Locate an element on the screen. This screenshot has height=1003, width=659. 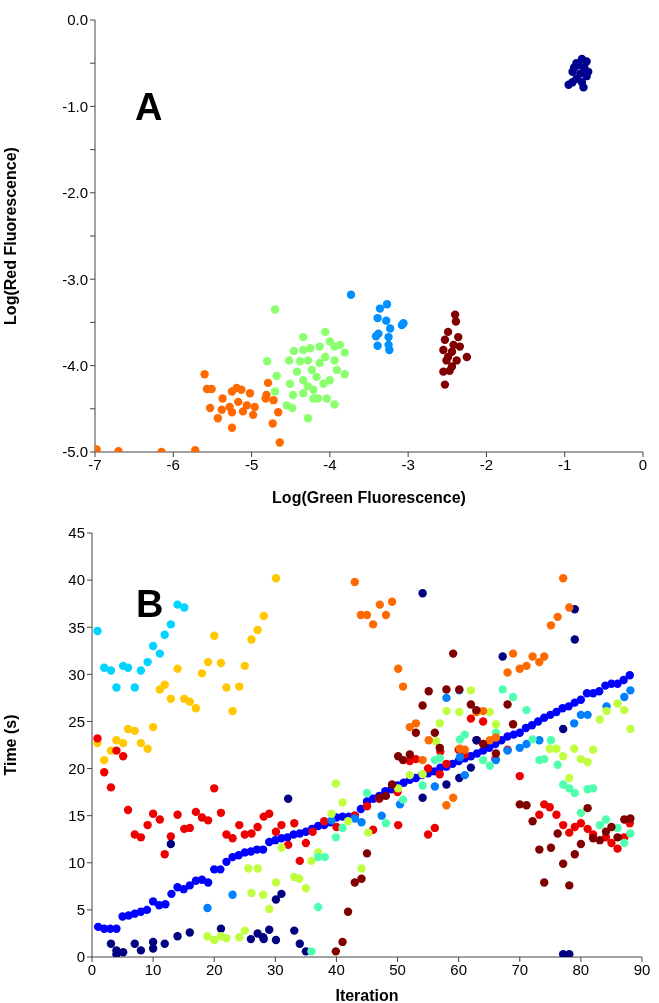
y-axis-title: Time (s) is located at coordinates (10, 745).